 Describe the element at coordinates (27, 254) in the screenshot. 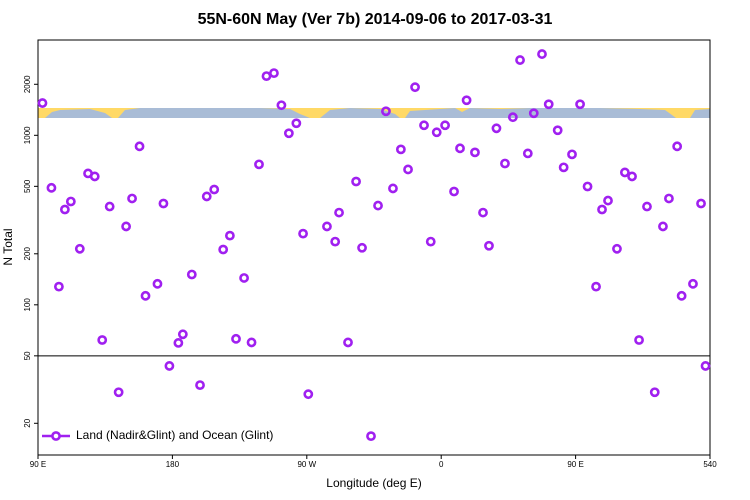

I see `y-tick-label: 200` at that location.